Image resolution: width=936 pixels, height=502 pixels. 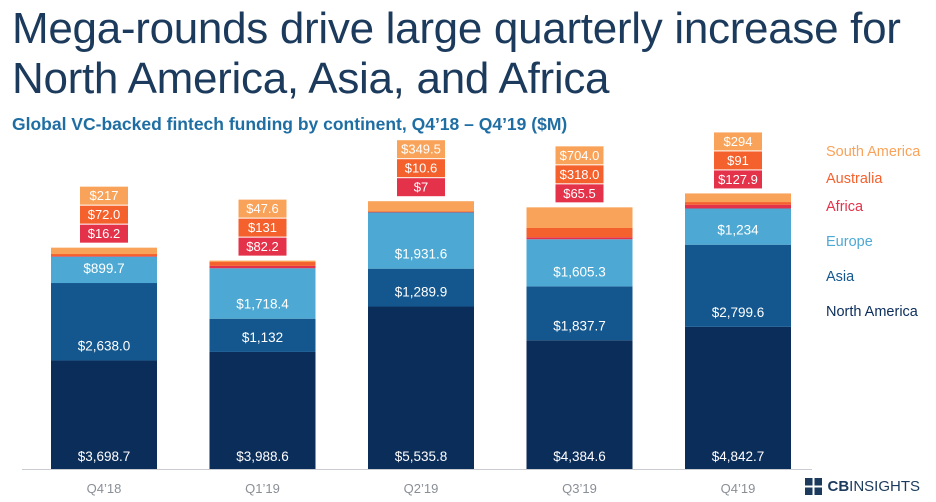 I want to click on data-label-europe-q3-19: $1,605.3, so click(x=579, y=271).